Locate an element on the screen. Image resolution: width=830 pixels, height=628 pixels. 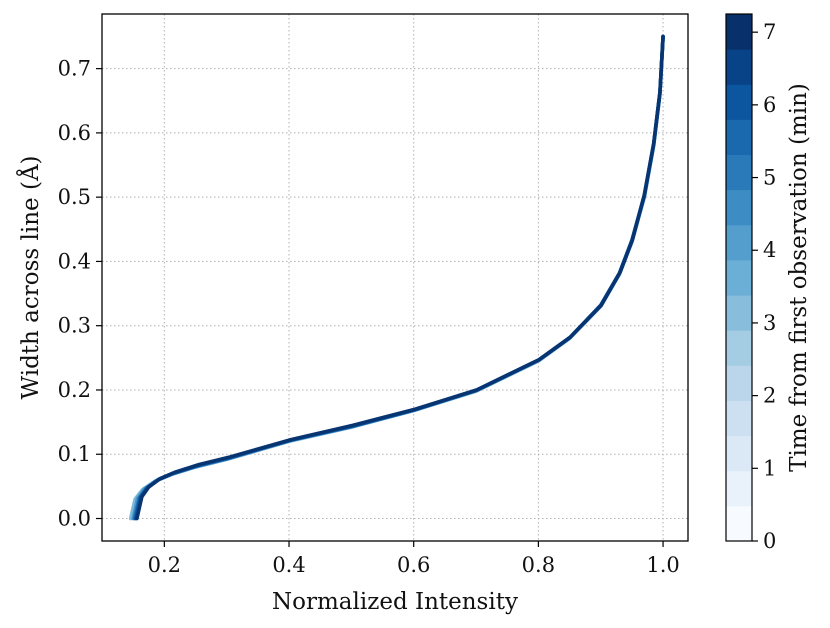
colorbar-tick-label: 1 is located at coordinates (769, 468).